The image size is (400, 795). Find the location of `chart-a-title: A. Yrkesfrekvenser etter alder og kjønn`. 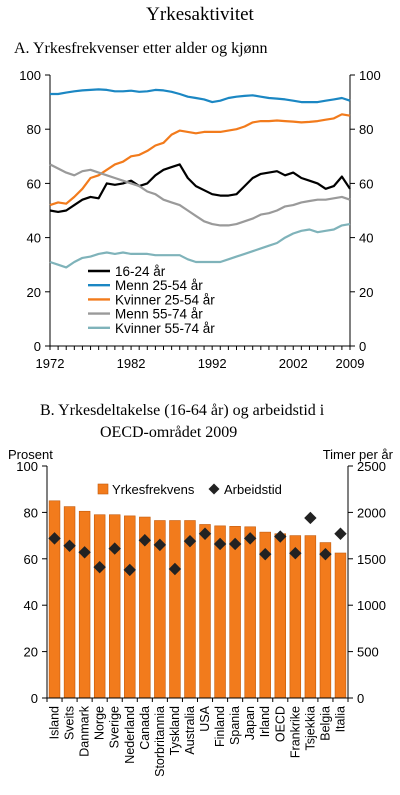

chart-a-title: A. Yrkesfrekvenser etter alder og kjønn is located at coordinates (141, 48).